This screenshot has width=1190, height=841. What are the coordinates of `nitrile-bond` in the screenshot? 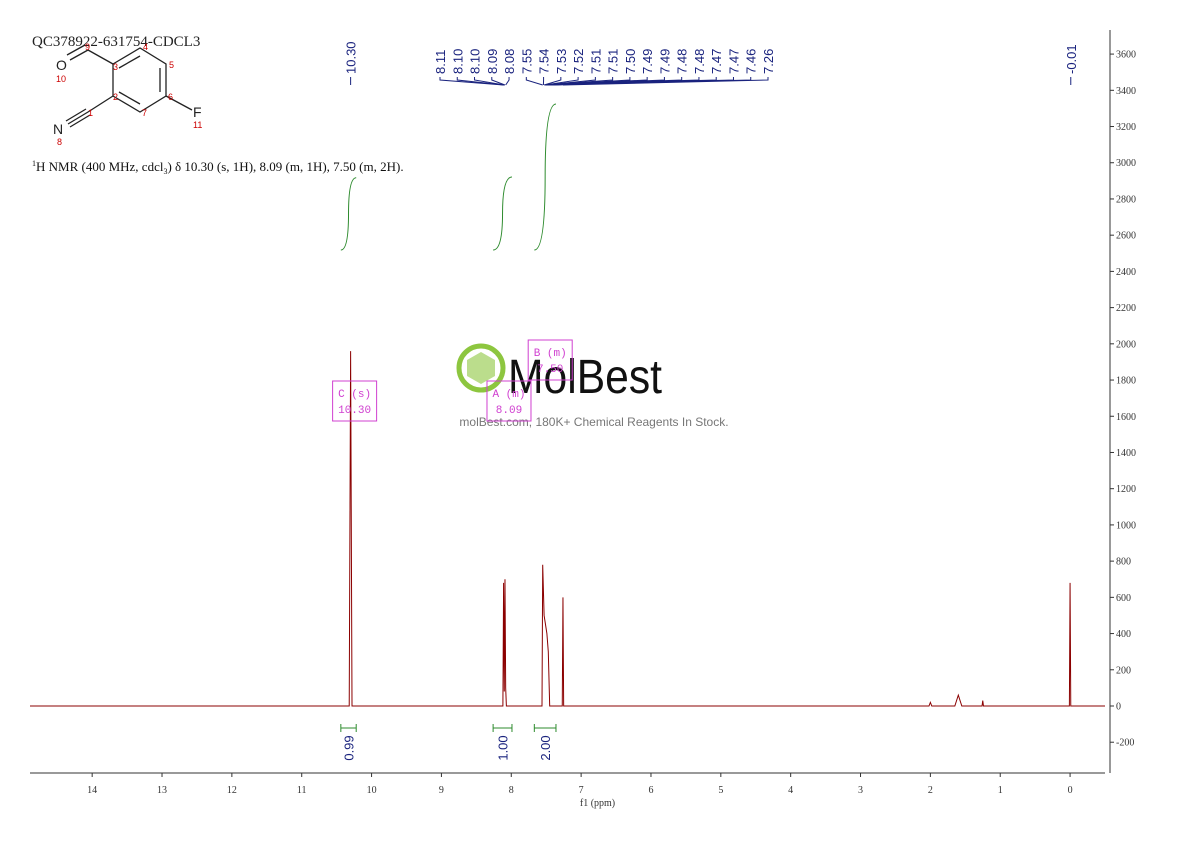 It's located at (89, 111).